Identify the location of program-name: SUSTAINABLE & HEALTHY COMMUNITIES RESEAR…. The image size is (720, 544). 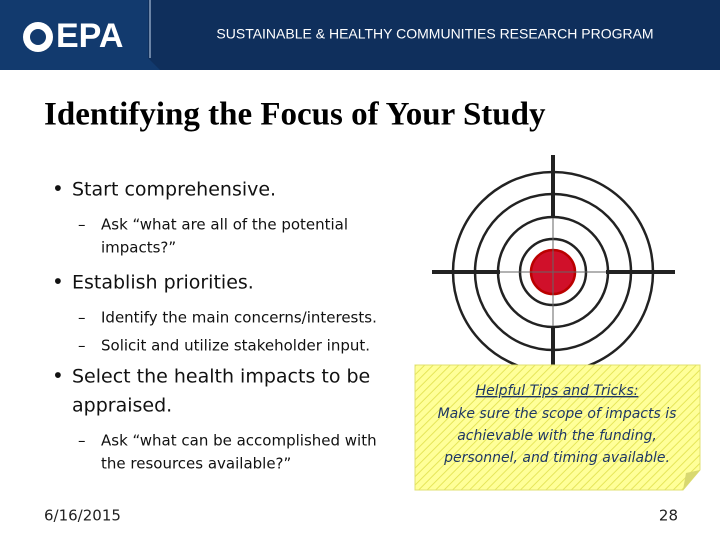
(434, 34).